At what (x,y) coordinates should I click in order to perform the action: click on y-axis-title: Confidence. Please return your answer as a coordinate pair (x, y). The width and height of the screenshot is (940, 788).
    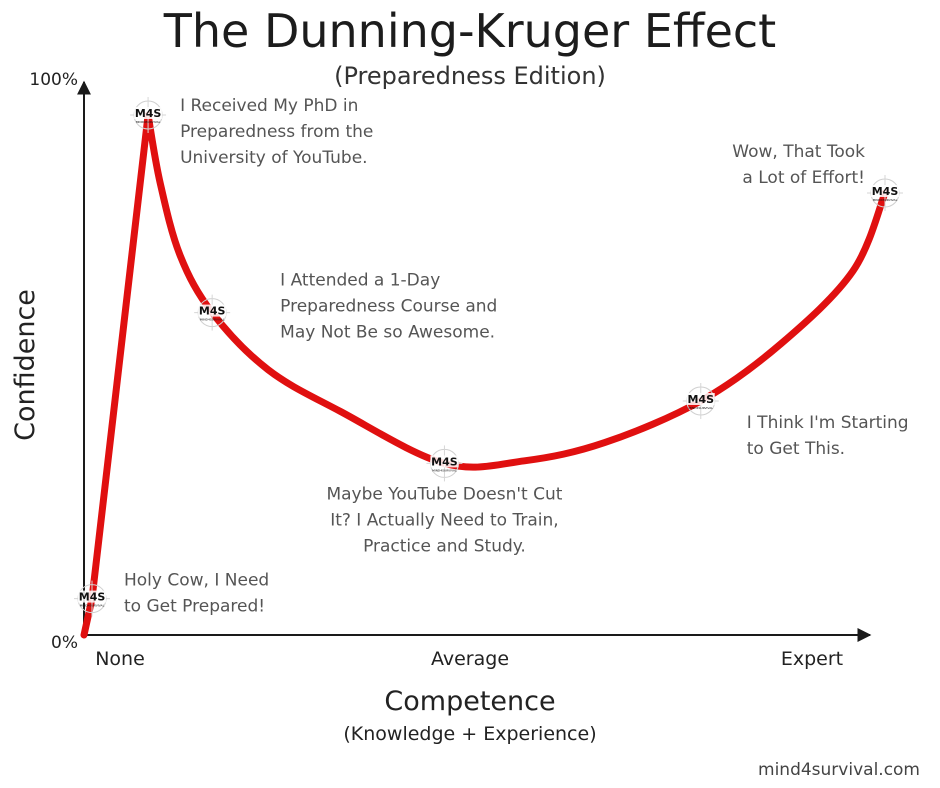
    Looking at the image, I should click on (25, 365).